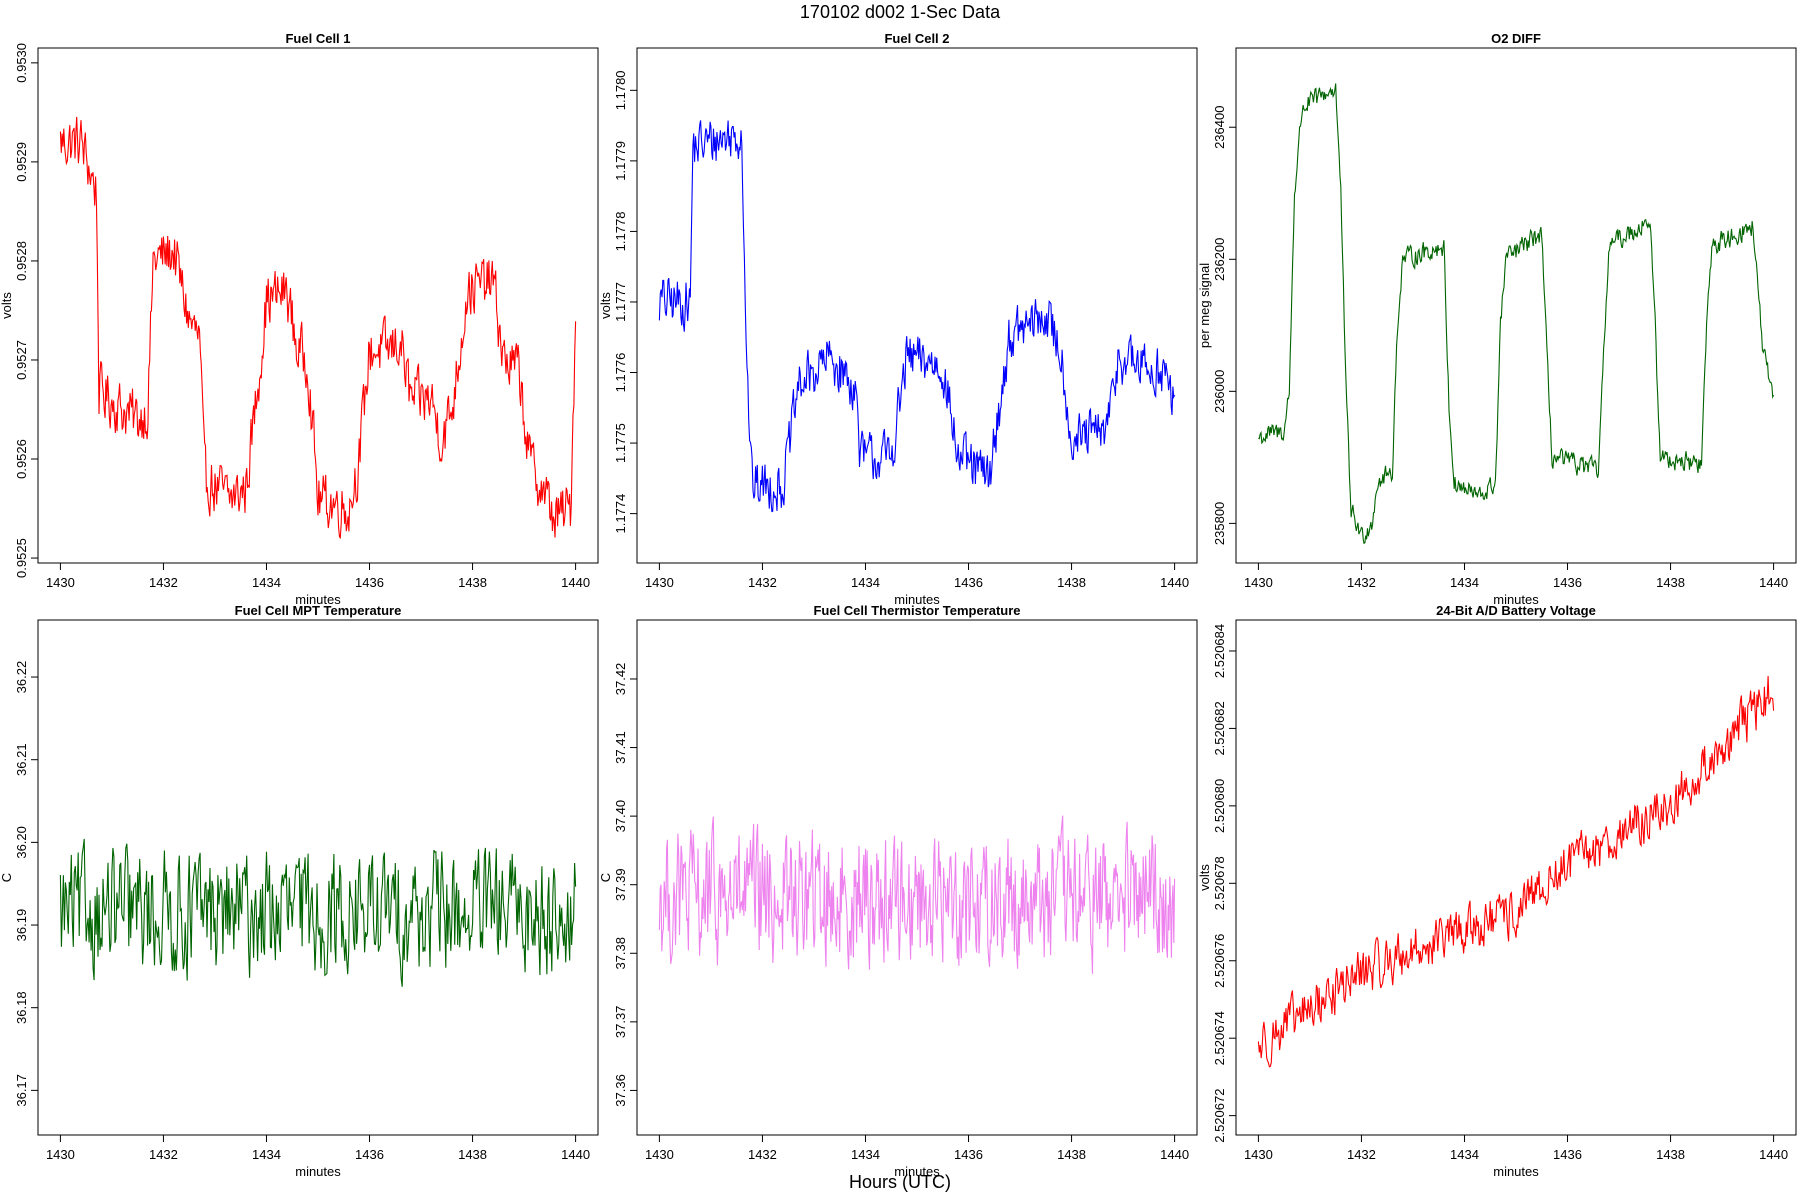 Image resolution: width=1800 pixels, height=1200 pixels. I want to click on chart-title: Fuel Cell MPT Temperature, so click(318, 610).